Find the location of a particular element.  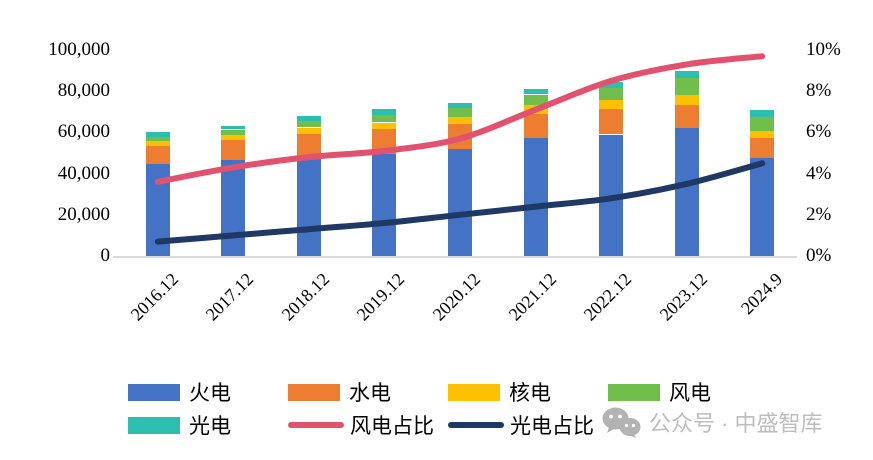

x-axis-label-2018.12: 2018.12 is located at coordinates (305, 297).